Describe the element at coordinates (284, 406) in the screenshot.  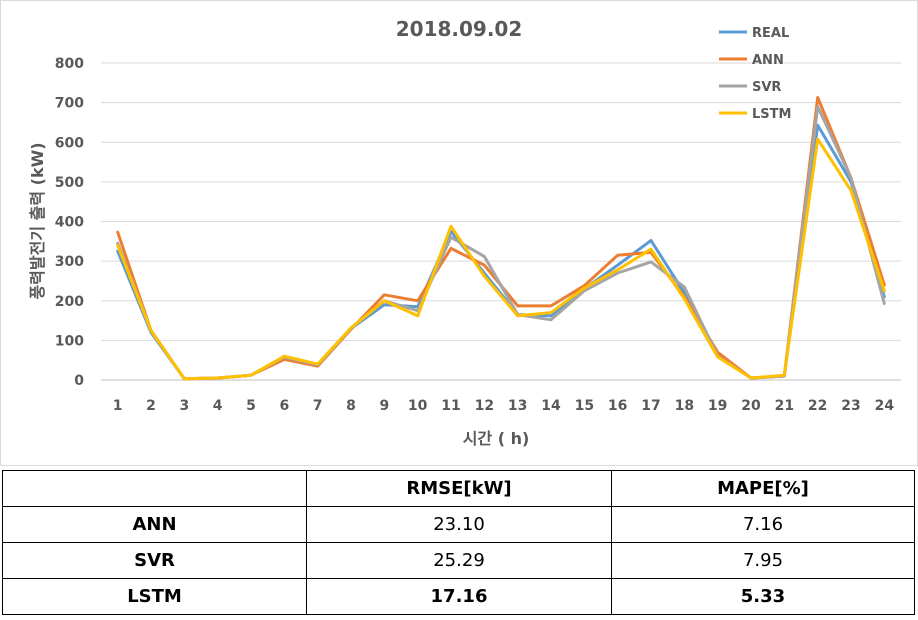
I see `x-tick-label: 6` at that location.